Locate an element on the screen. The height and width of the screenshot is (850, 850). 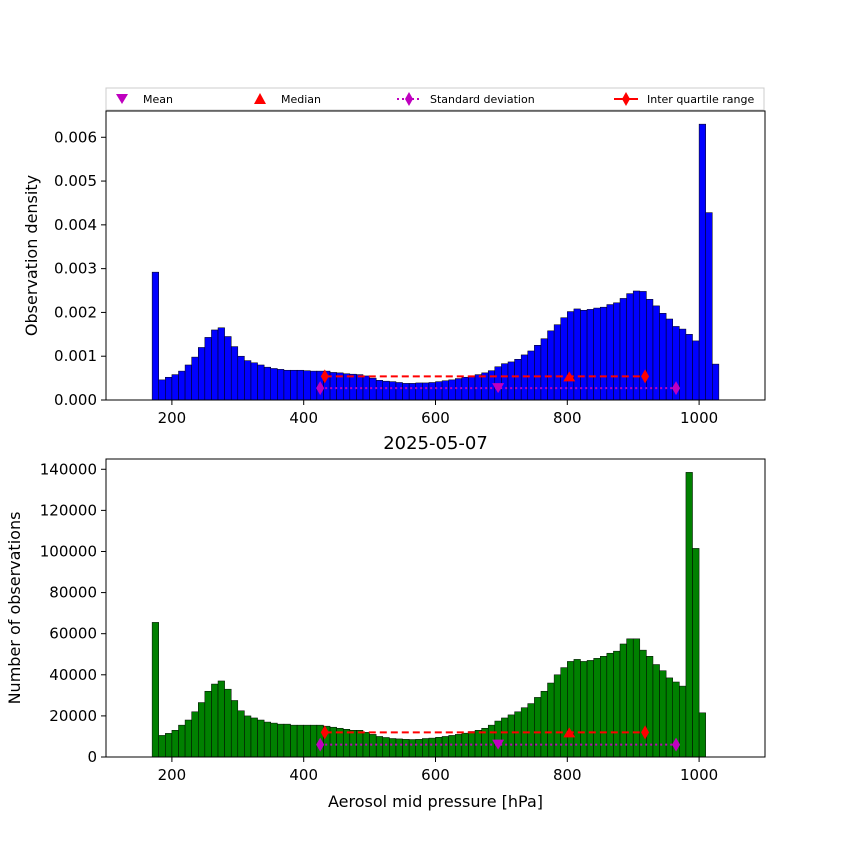
legend-mean-marker is located at coordinates (122, 99).